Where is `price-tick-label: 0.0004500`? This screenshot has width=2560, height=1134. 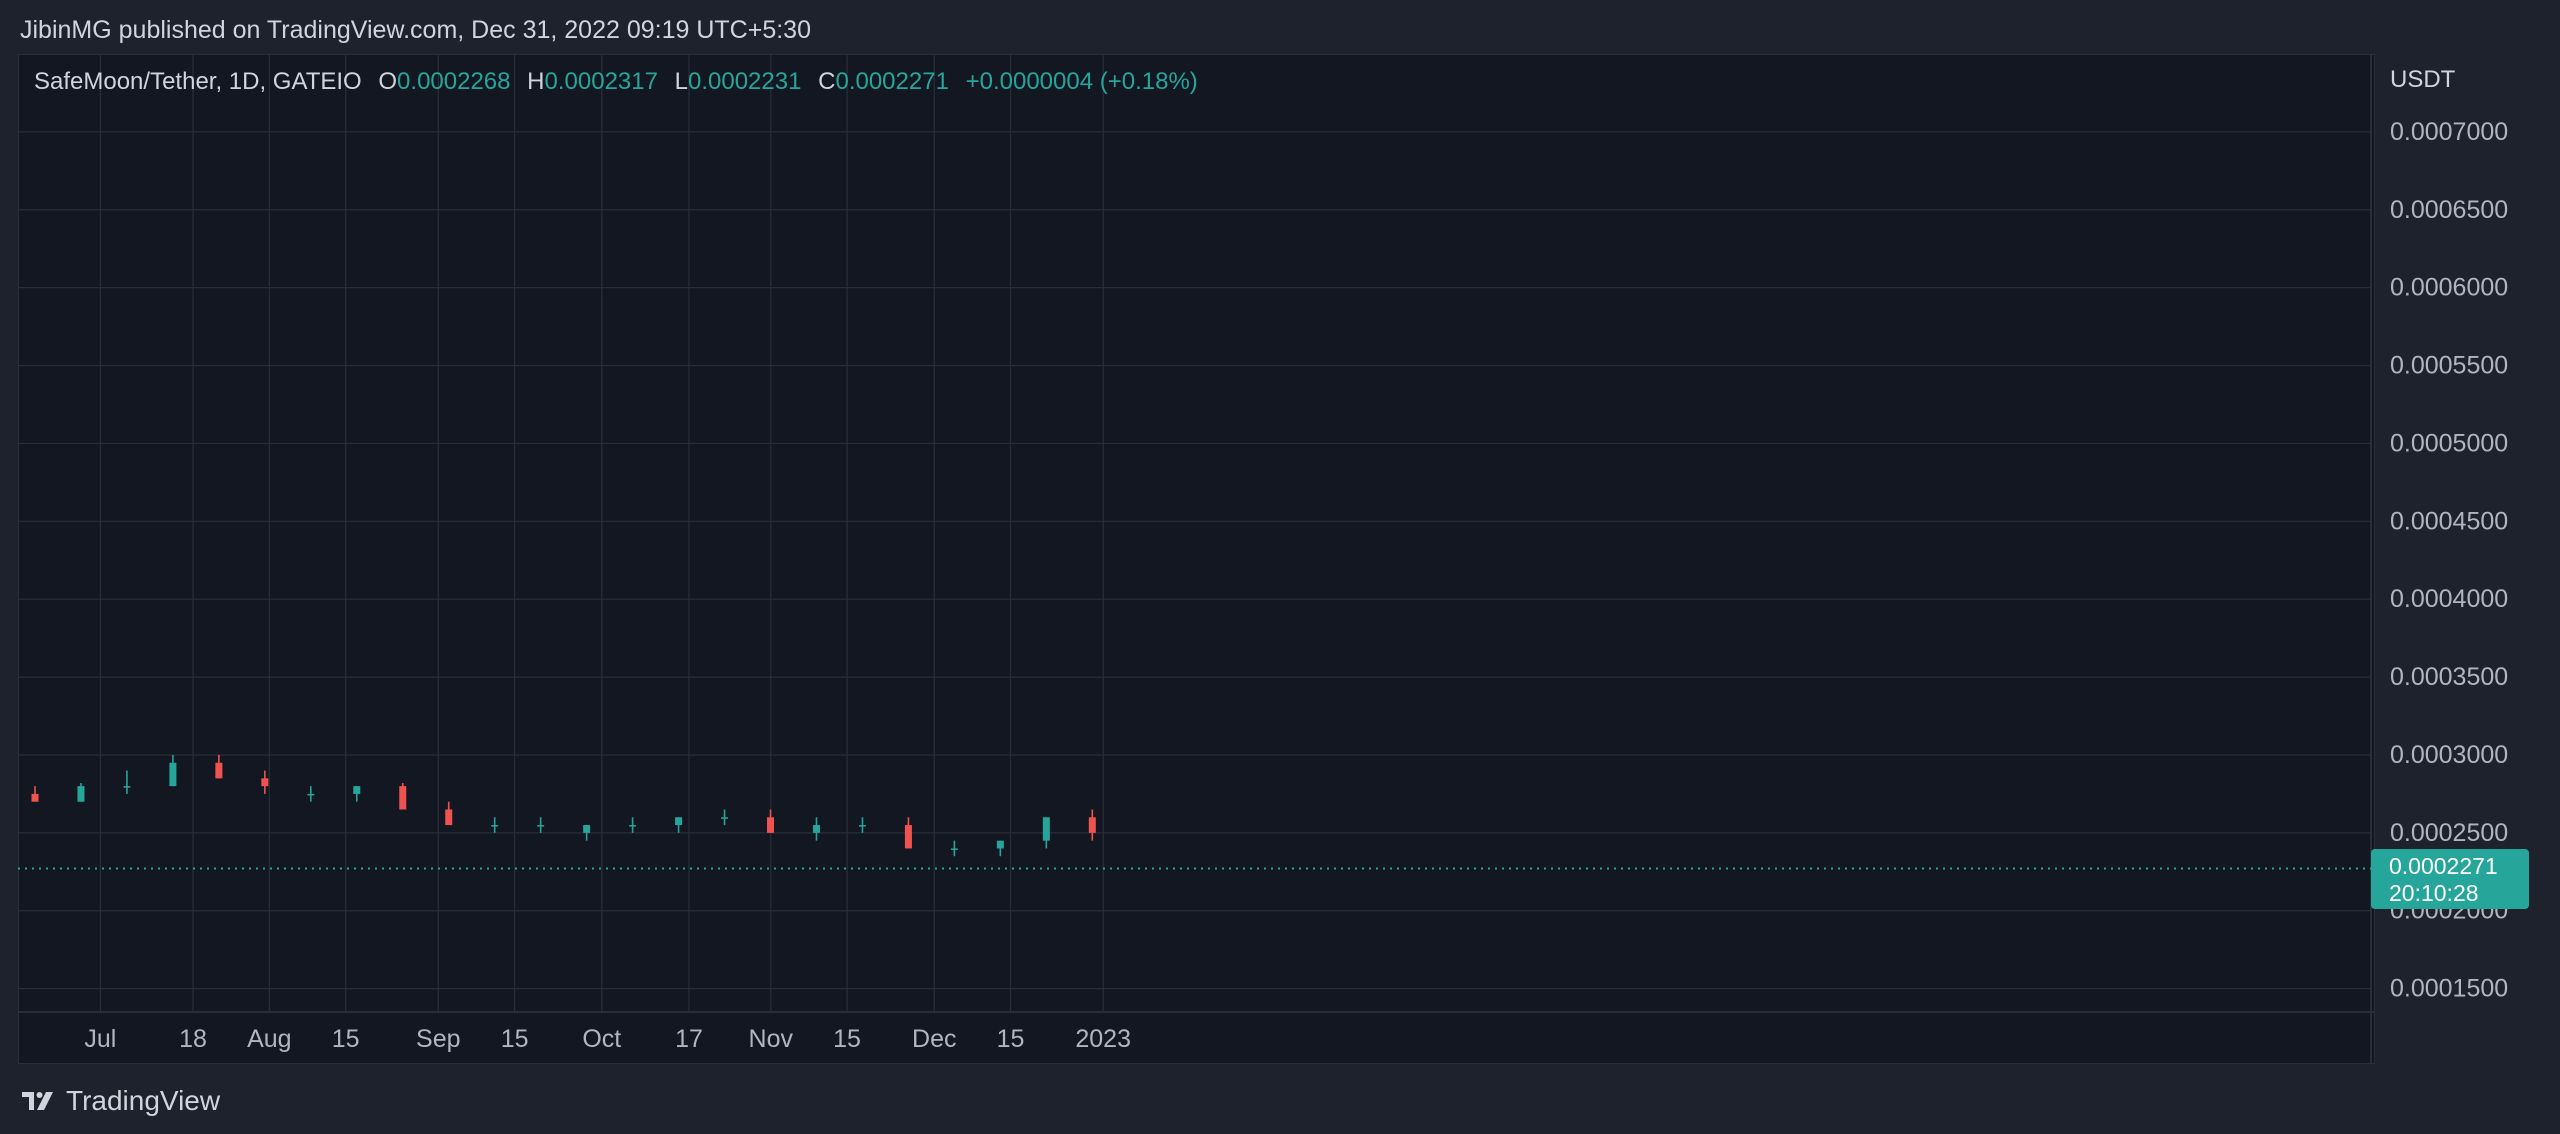
price-tick-label: 0.0004500 is located at coordinates (2449, 521).